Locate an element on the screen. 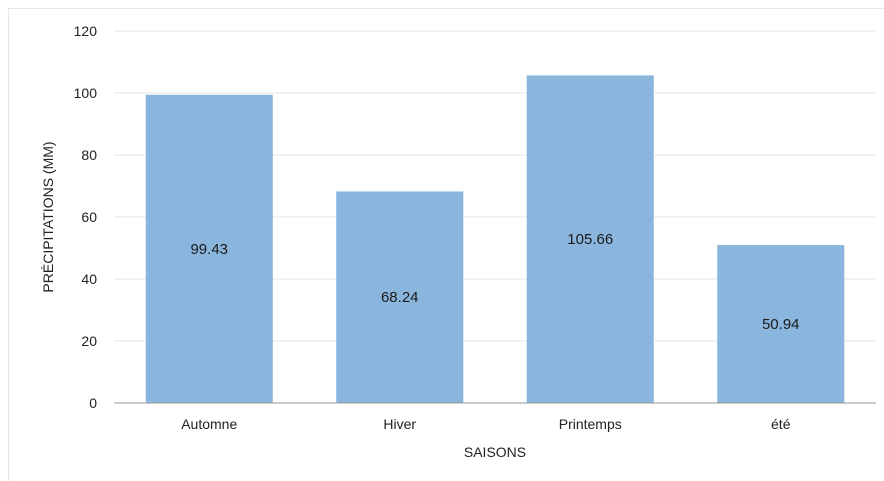 Image resolution: width=884 pixels, height=481 pixels. x-axis-ticks: Automne Hiver Printemps été is located at coordinates (485, 424).